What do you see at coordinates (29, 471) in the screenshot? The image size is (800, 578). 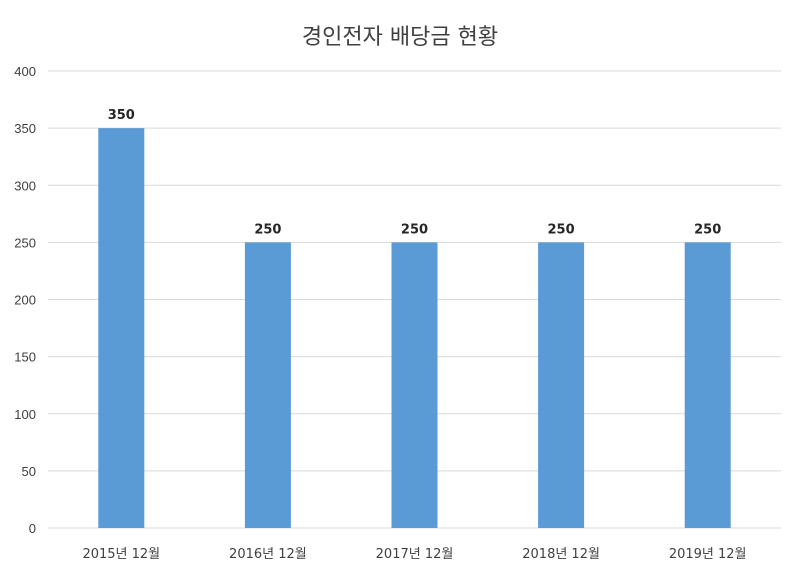 I see `y-tick-label: 50` at bounding box center [29, 471].